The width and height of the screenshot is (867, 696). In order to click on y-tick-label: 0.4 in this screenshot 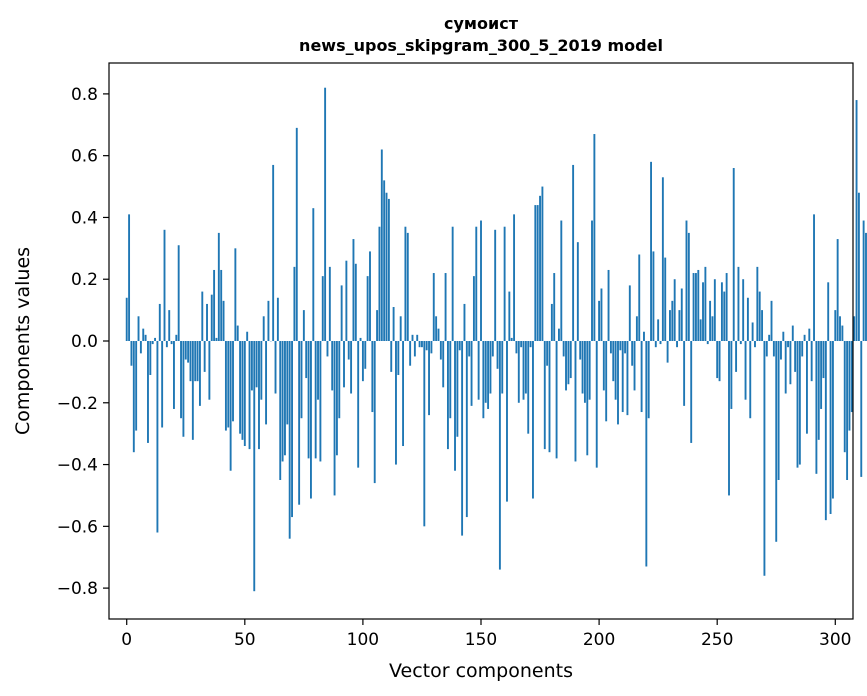, I will do `click(84, 218)`.